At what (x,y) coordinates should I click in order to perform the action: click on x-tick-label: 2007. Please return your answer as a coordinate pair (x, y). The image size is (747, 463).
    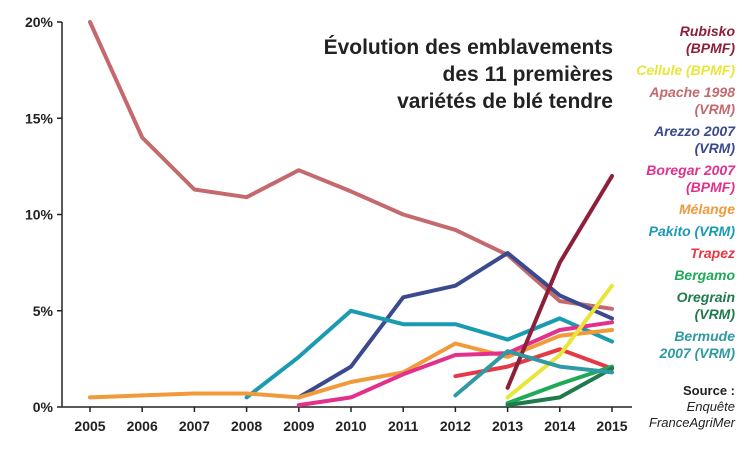
    Looking at the image, I should click on (194, 426).